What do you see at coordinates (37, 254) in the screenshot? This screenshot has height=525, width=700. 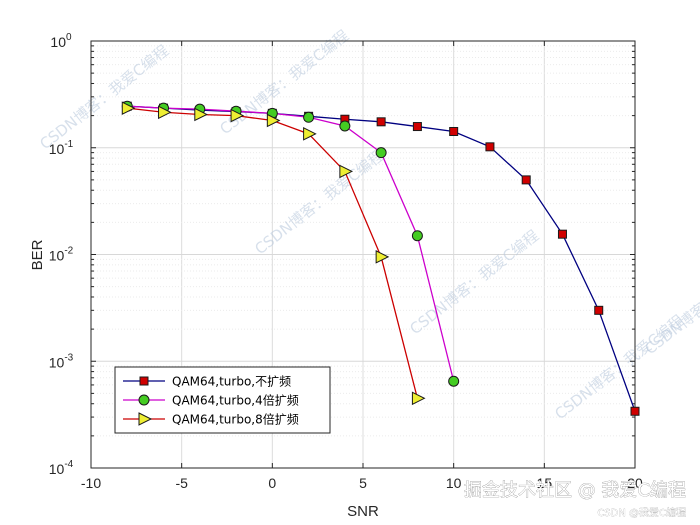 I see `y-axis-label: BER` at bounding box center [37, 254].